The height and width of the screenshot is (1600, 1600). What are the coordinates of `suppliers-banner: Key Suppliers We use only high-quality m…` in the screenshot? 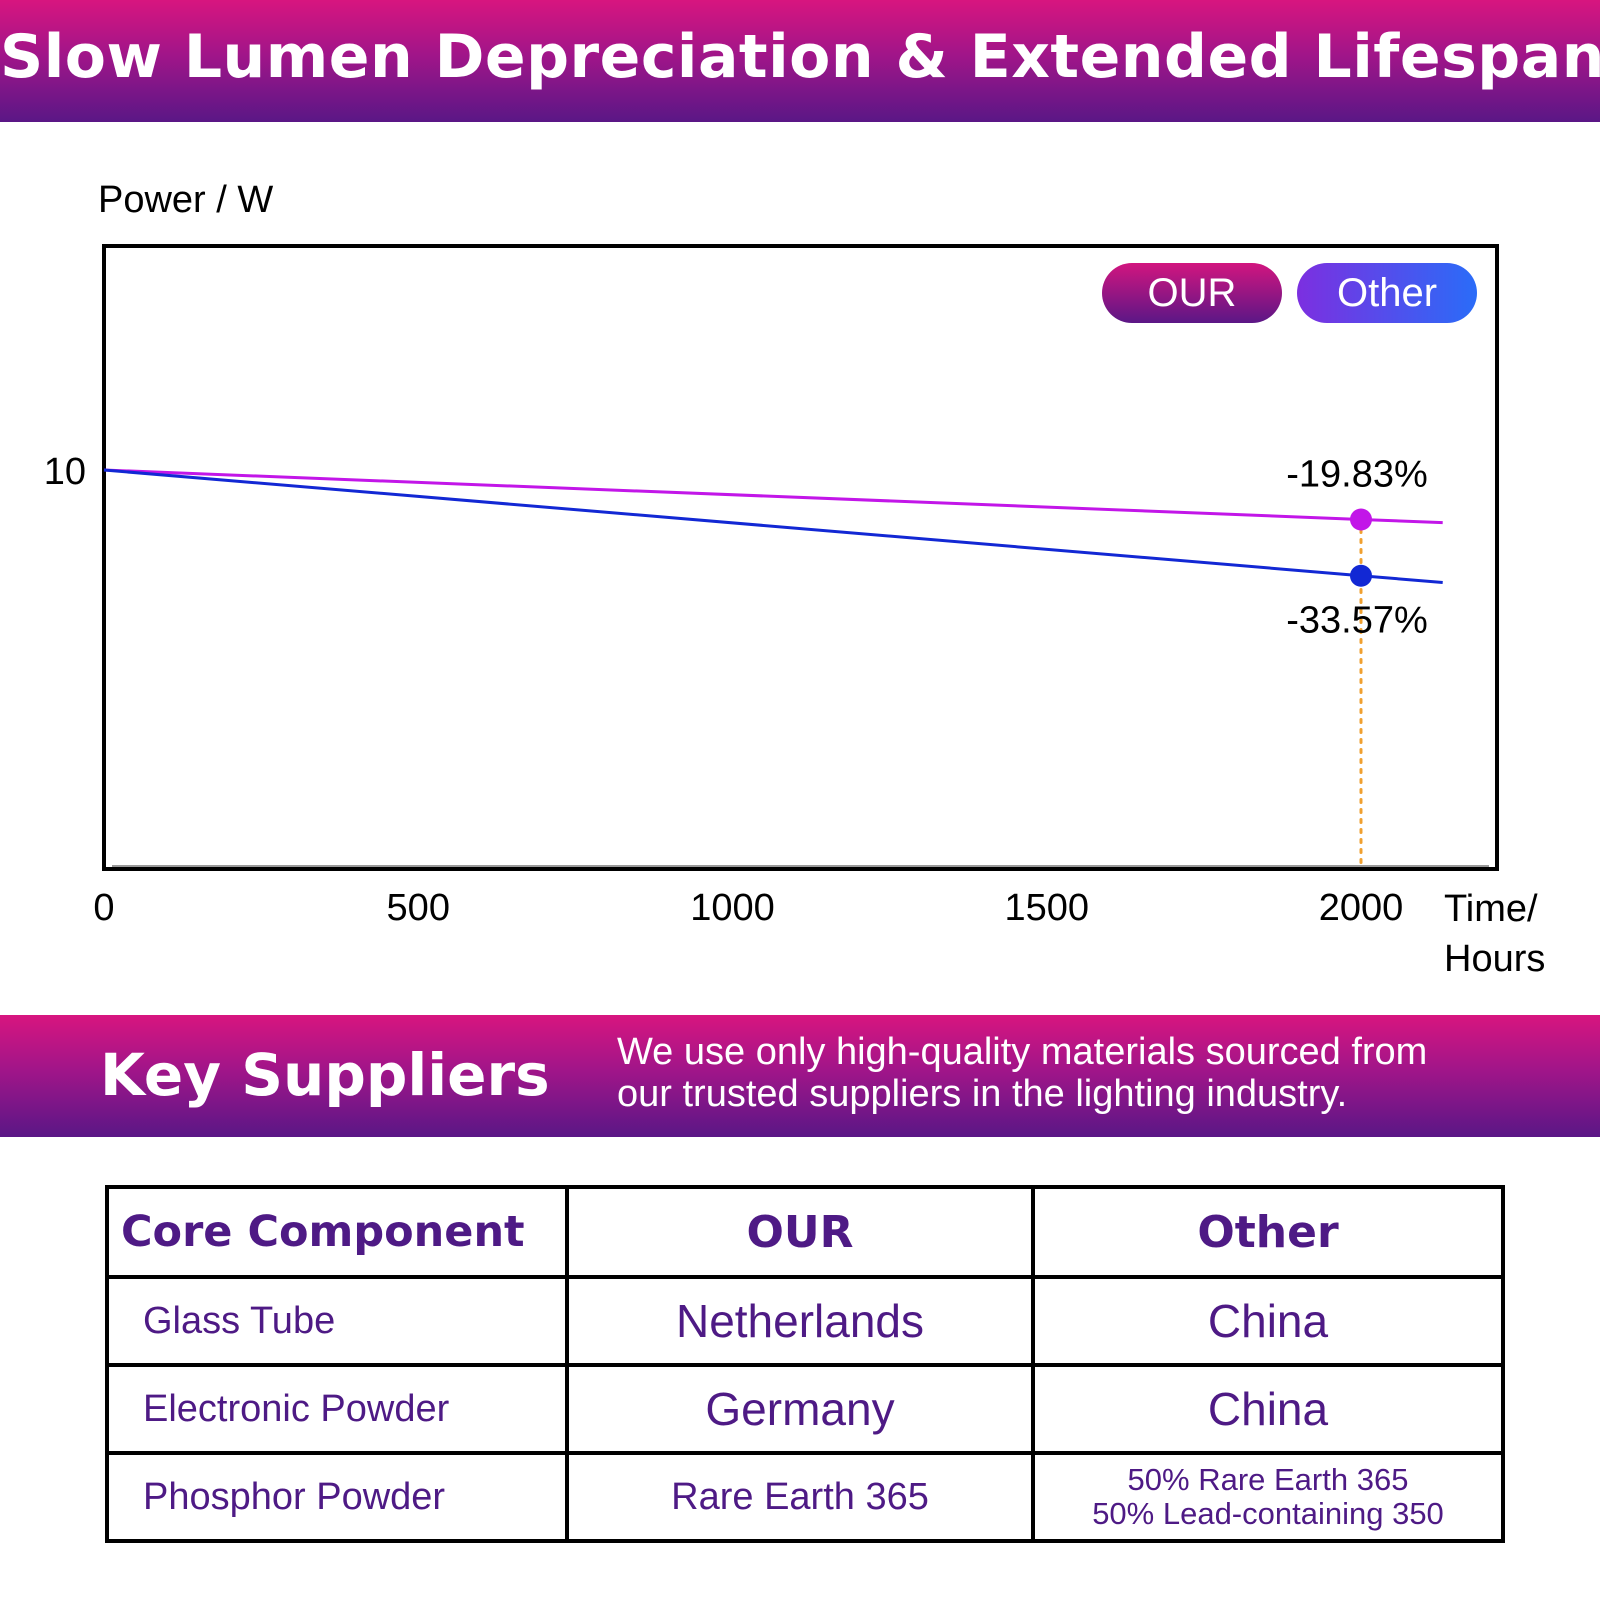 It's located at (800, 1076).